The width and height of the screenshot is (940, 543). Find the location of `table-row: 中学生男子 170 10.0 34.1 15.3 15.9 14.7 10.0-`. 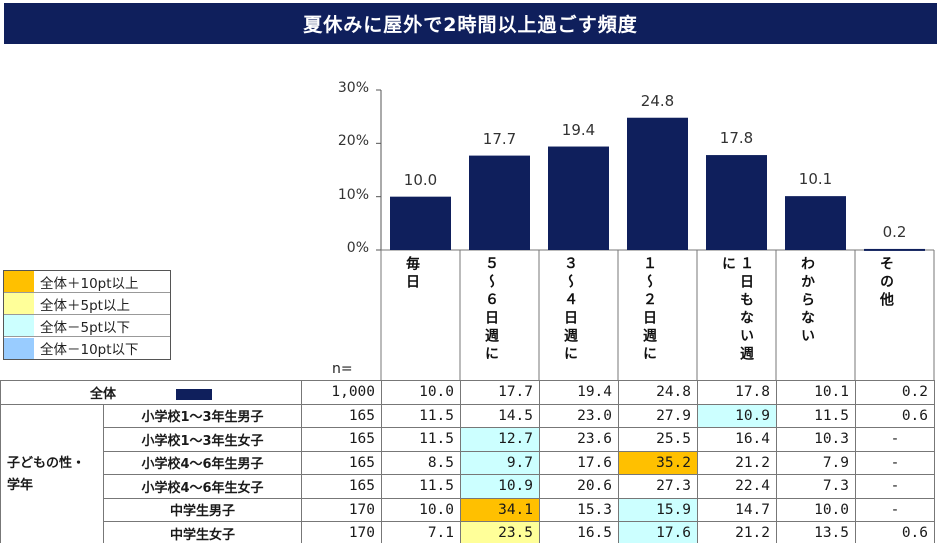

table-row: 中学生男子 170 10.0 34.1 15.3 15.9 14.7 10.0- is located at coordinates (468, 509).